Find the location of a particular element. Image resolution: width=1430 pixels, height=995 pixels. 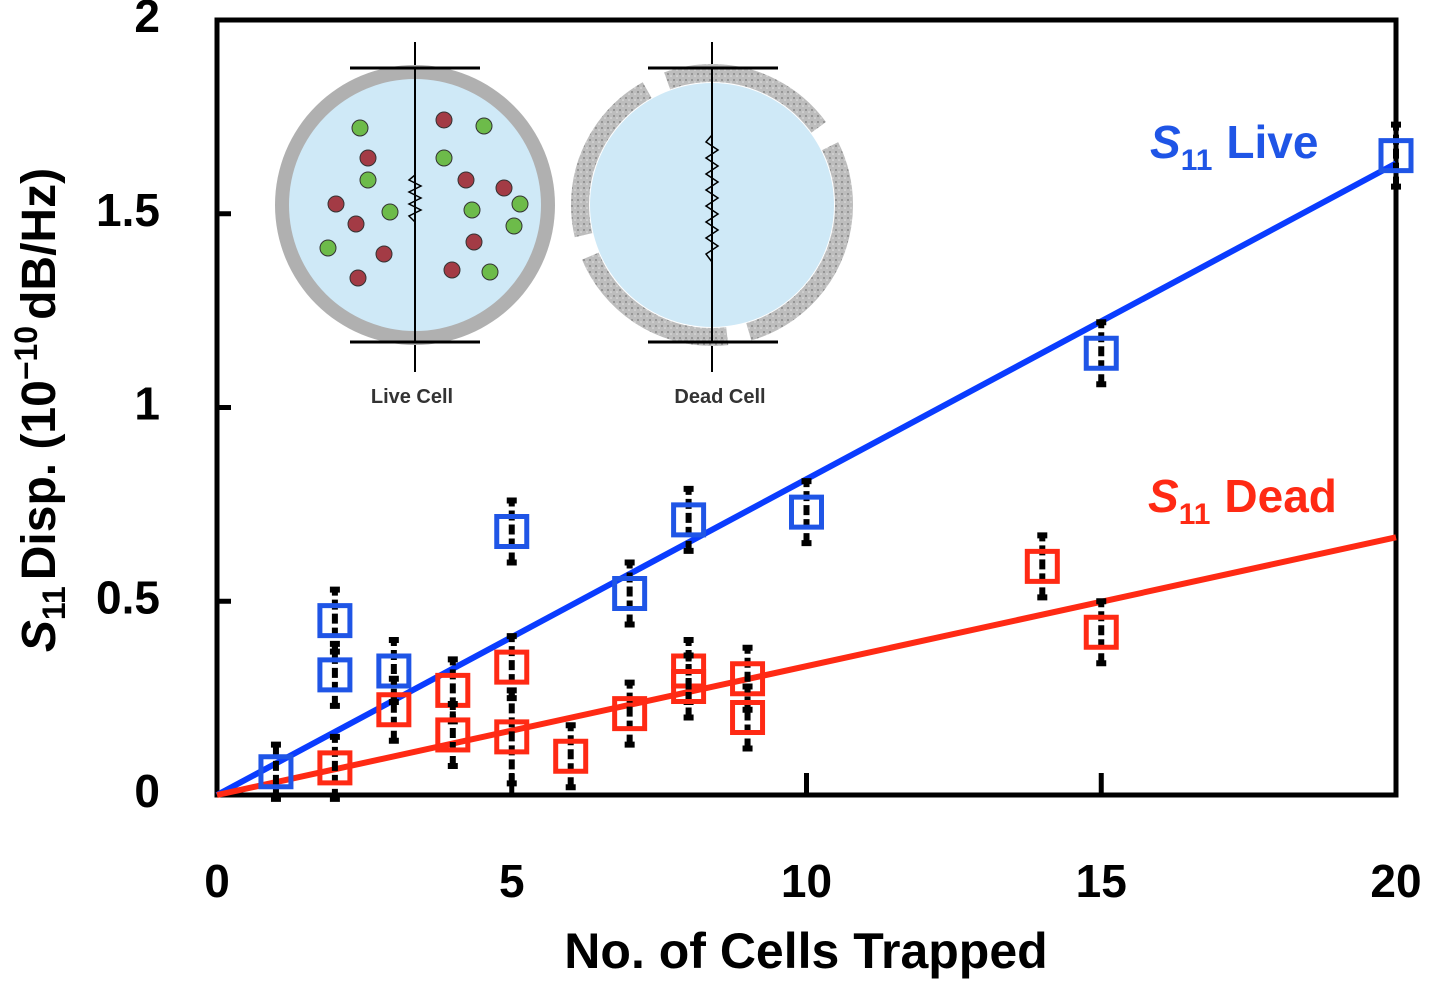

x-tick-label: 20 is located at coordinates (1395, 881).